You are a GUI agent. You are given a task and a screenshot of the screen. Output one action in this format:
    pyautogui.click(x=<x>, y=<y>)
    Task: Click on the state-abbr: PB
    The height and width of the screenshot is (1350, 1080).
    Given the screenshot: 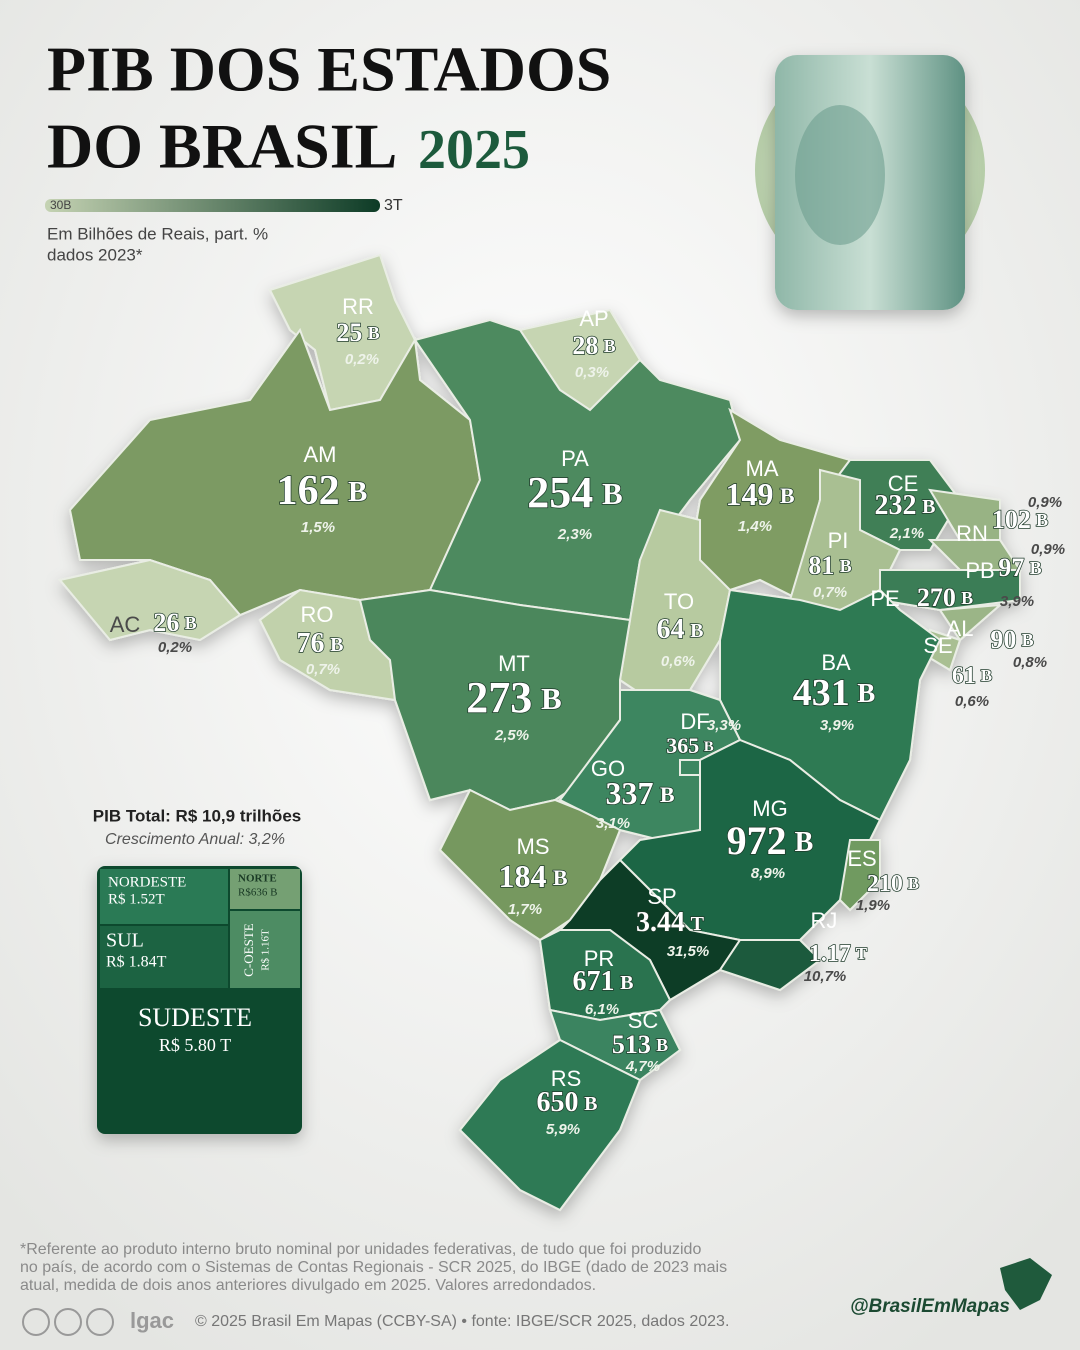 What is the action you would take?
    pyautogui.click(x=979, y=570)
    